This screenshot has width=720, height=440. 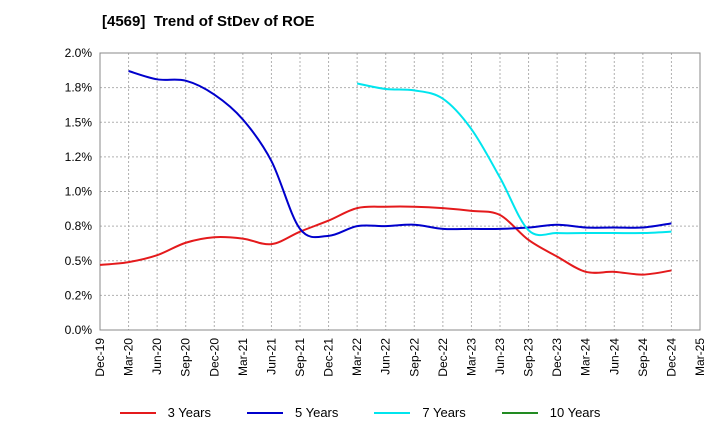 I want to click on x-tick-label: Dec-19, so click(x=100, y=357).